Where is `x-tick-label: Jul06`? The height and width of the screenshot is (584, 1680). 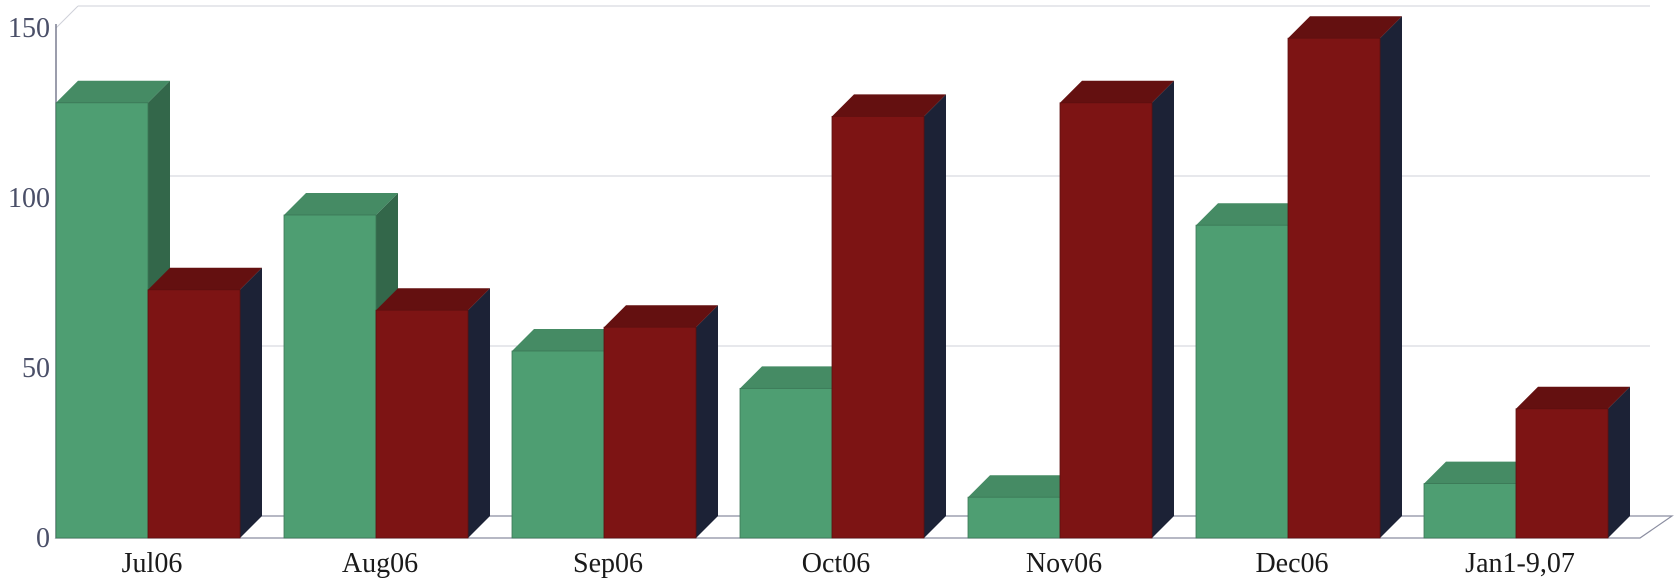
x-tick-label: Jul06 is located at coordinates (152, 563).